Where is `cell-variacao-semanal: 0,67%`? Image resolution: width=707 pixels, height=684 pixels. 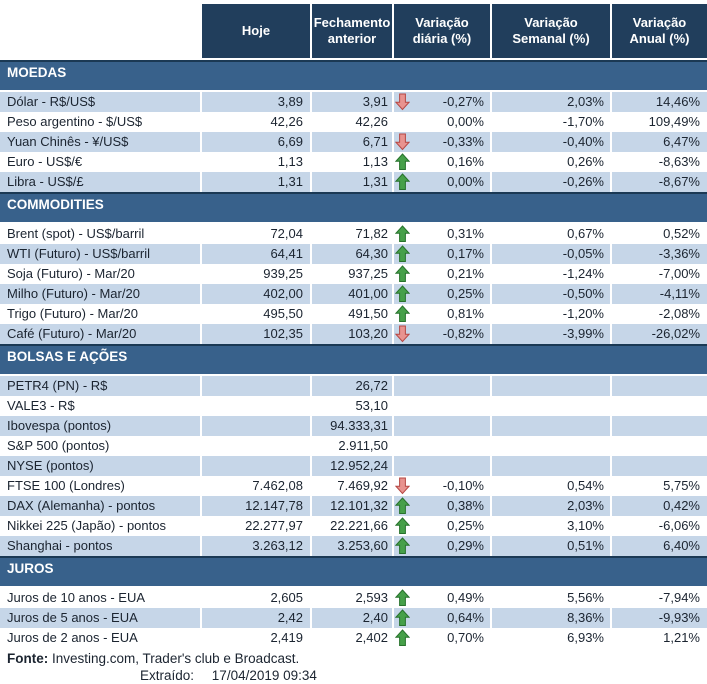 cell-variacao-semanal: 0,67% is located at coordinates (585, 233).